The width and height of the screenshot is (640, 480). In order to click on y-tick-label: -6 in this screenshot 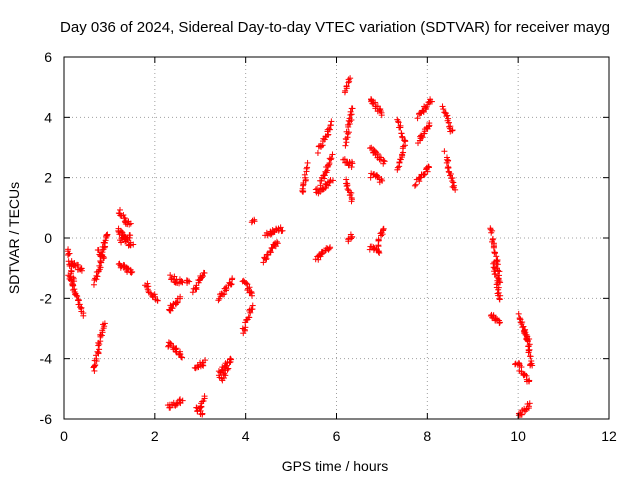, I will do `click(46, 419)`.